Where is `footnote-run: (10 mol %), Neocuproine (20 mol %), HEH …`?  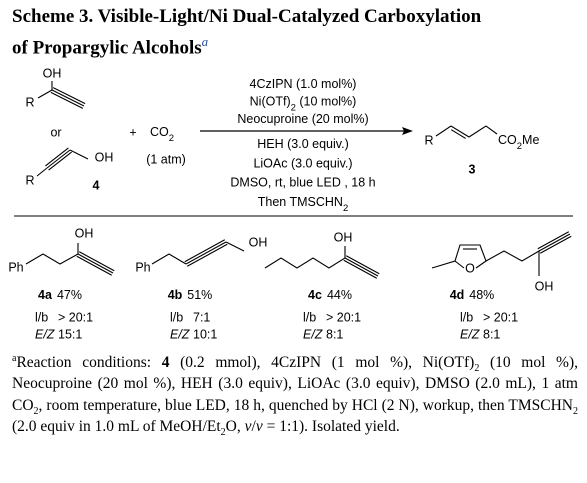 footnote-run: (10 mol %), Neocuproine (20 mol %), HEH … is located at coordinates (295, 384).